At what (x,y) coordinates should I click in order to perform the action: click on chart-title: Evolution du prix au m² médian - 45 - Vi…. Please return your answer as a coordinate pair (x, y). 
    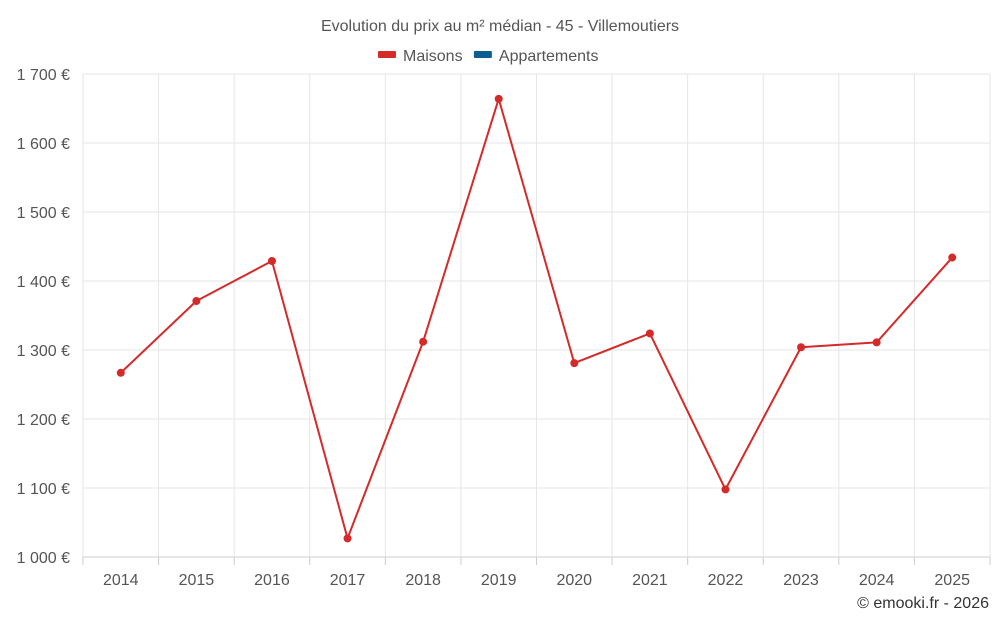
    Looking at the image, I should click on (500, 26).